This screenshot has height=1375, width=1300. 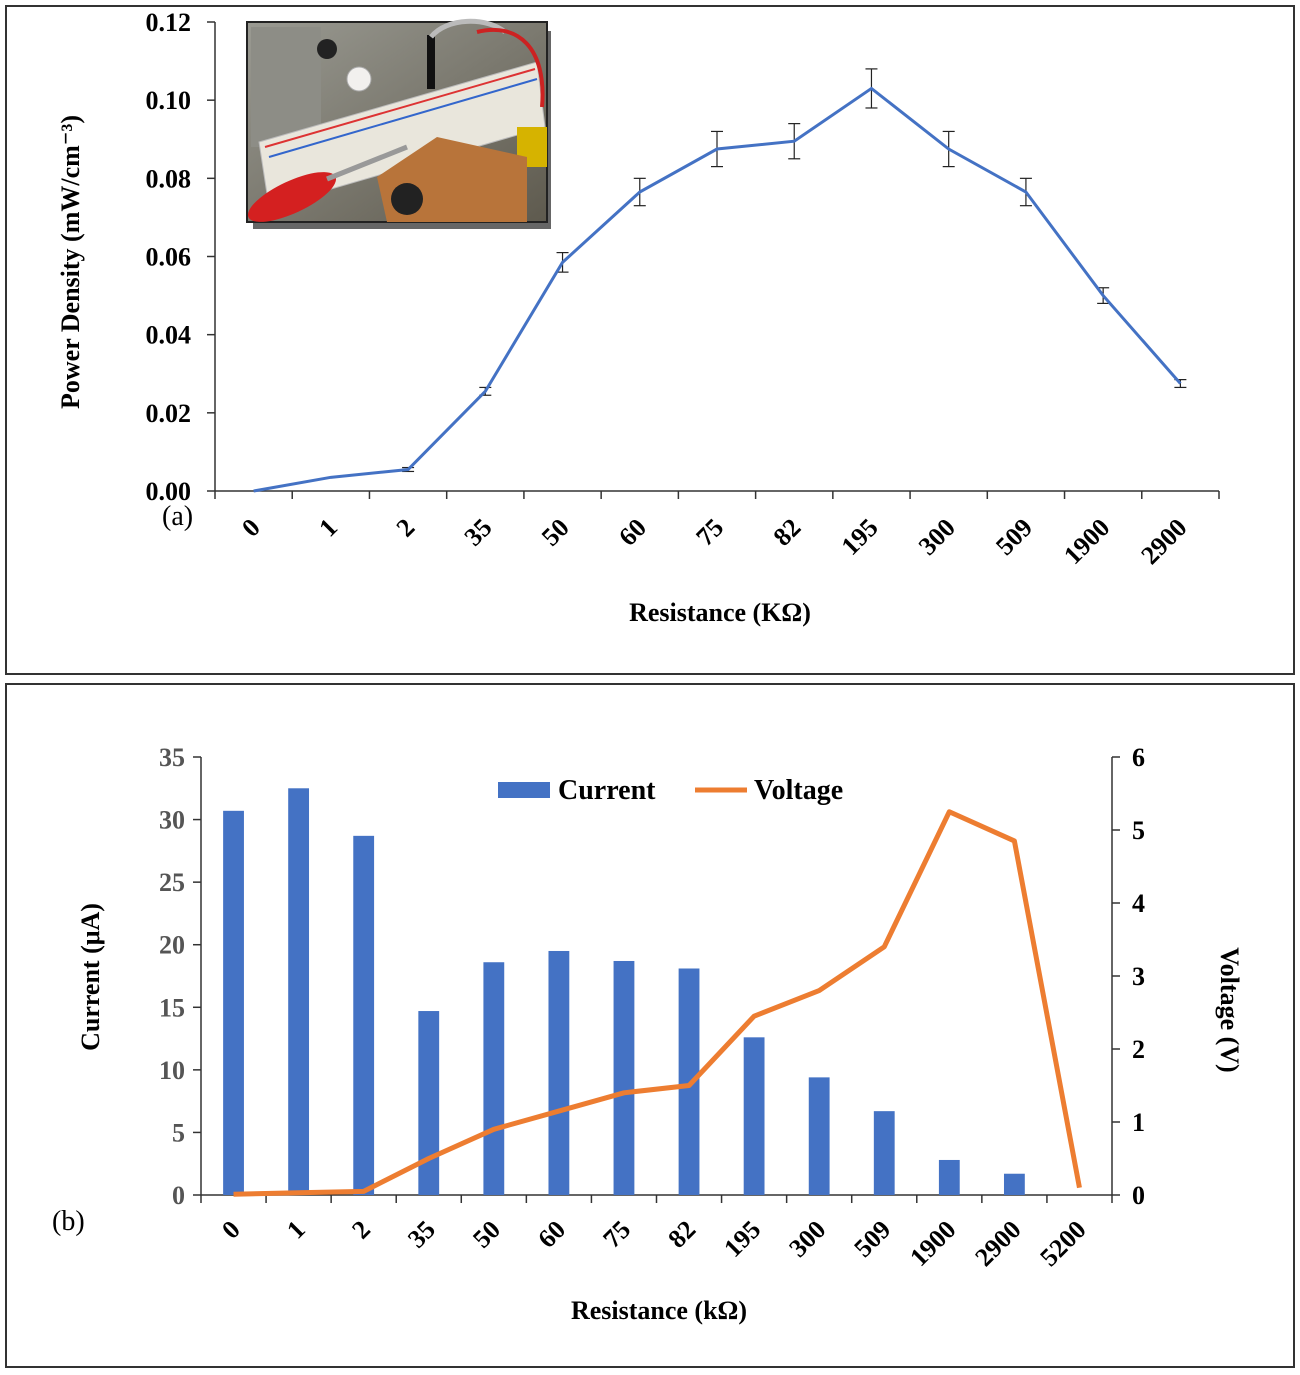 What do you see at coordinates (178, 1132) in the screenshot?
I see `y-tick-label: 5` at bounding box center [178, 1132].